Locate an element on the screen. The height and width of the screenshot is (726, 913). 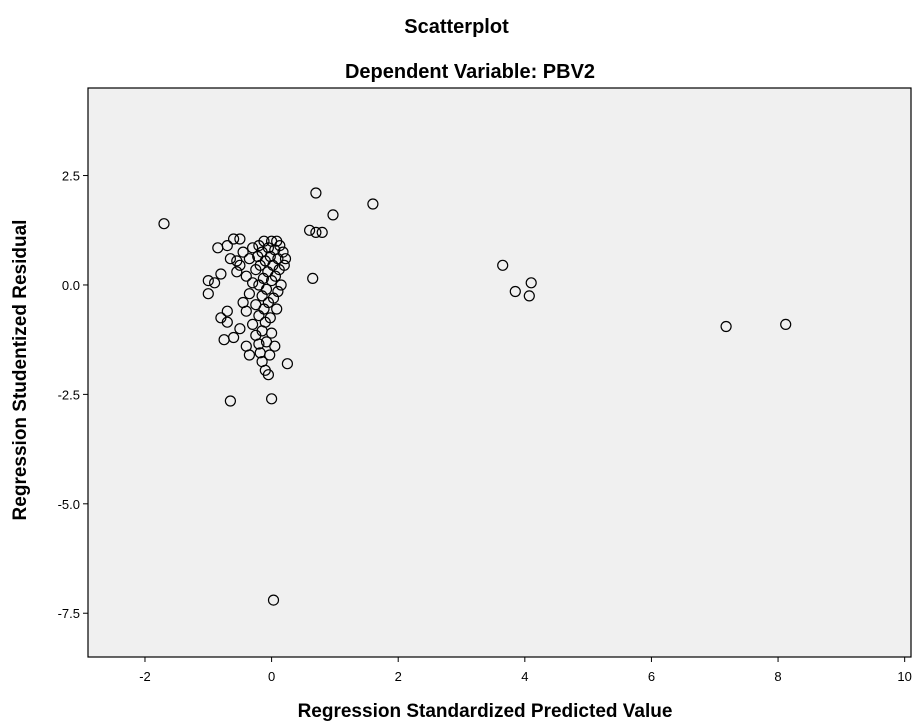
x-axis-ticks: -2 0 2 4 6 8 10 is located at coordinates (525, 670).